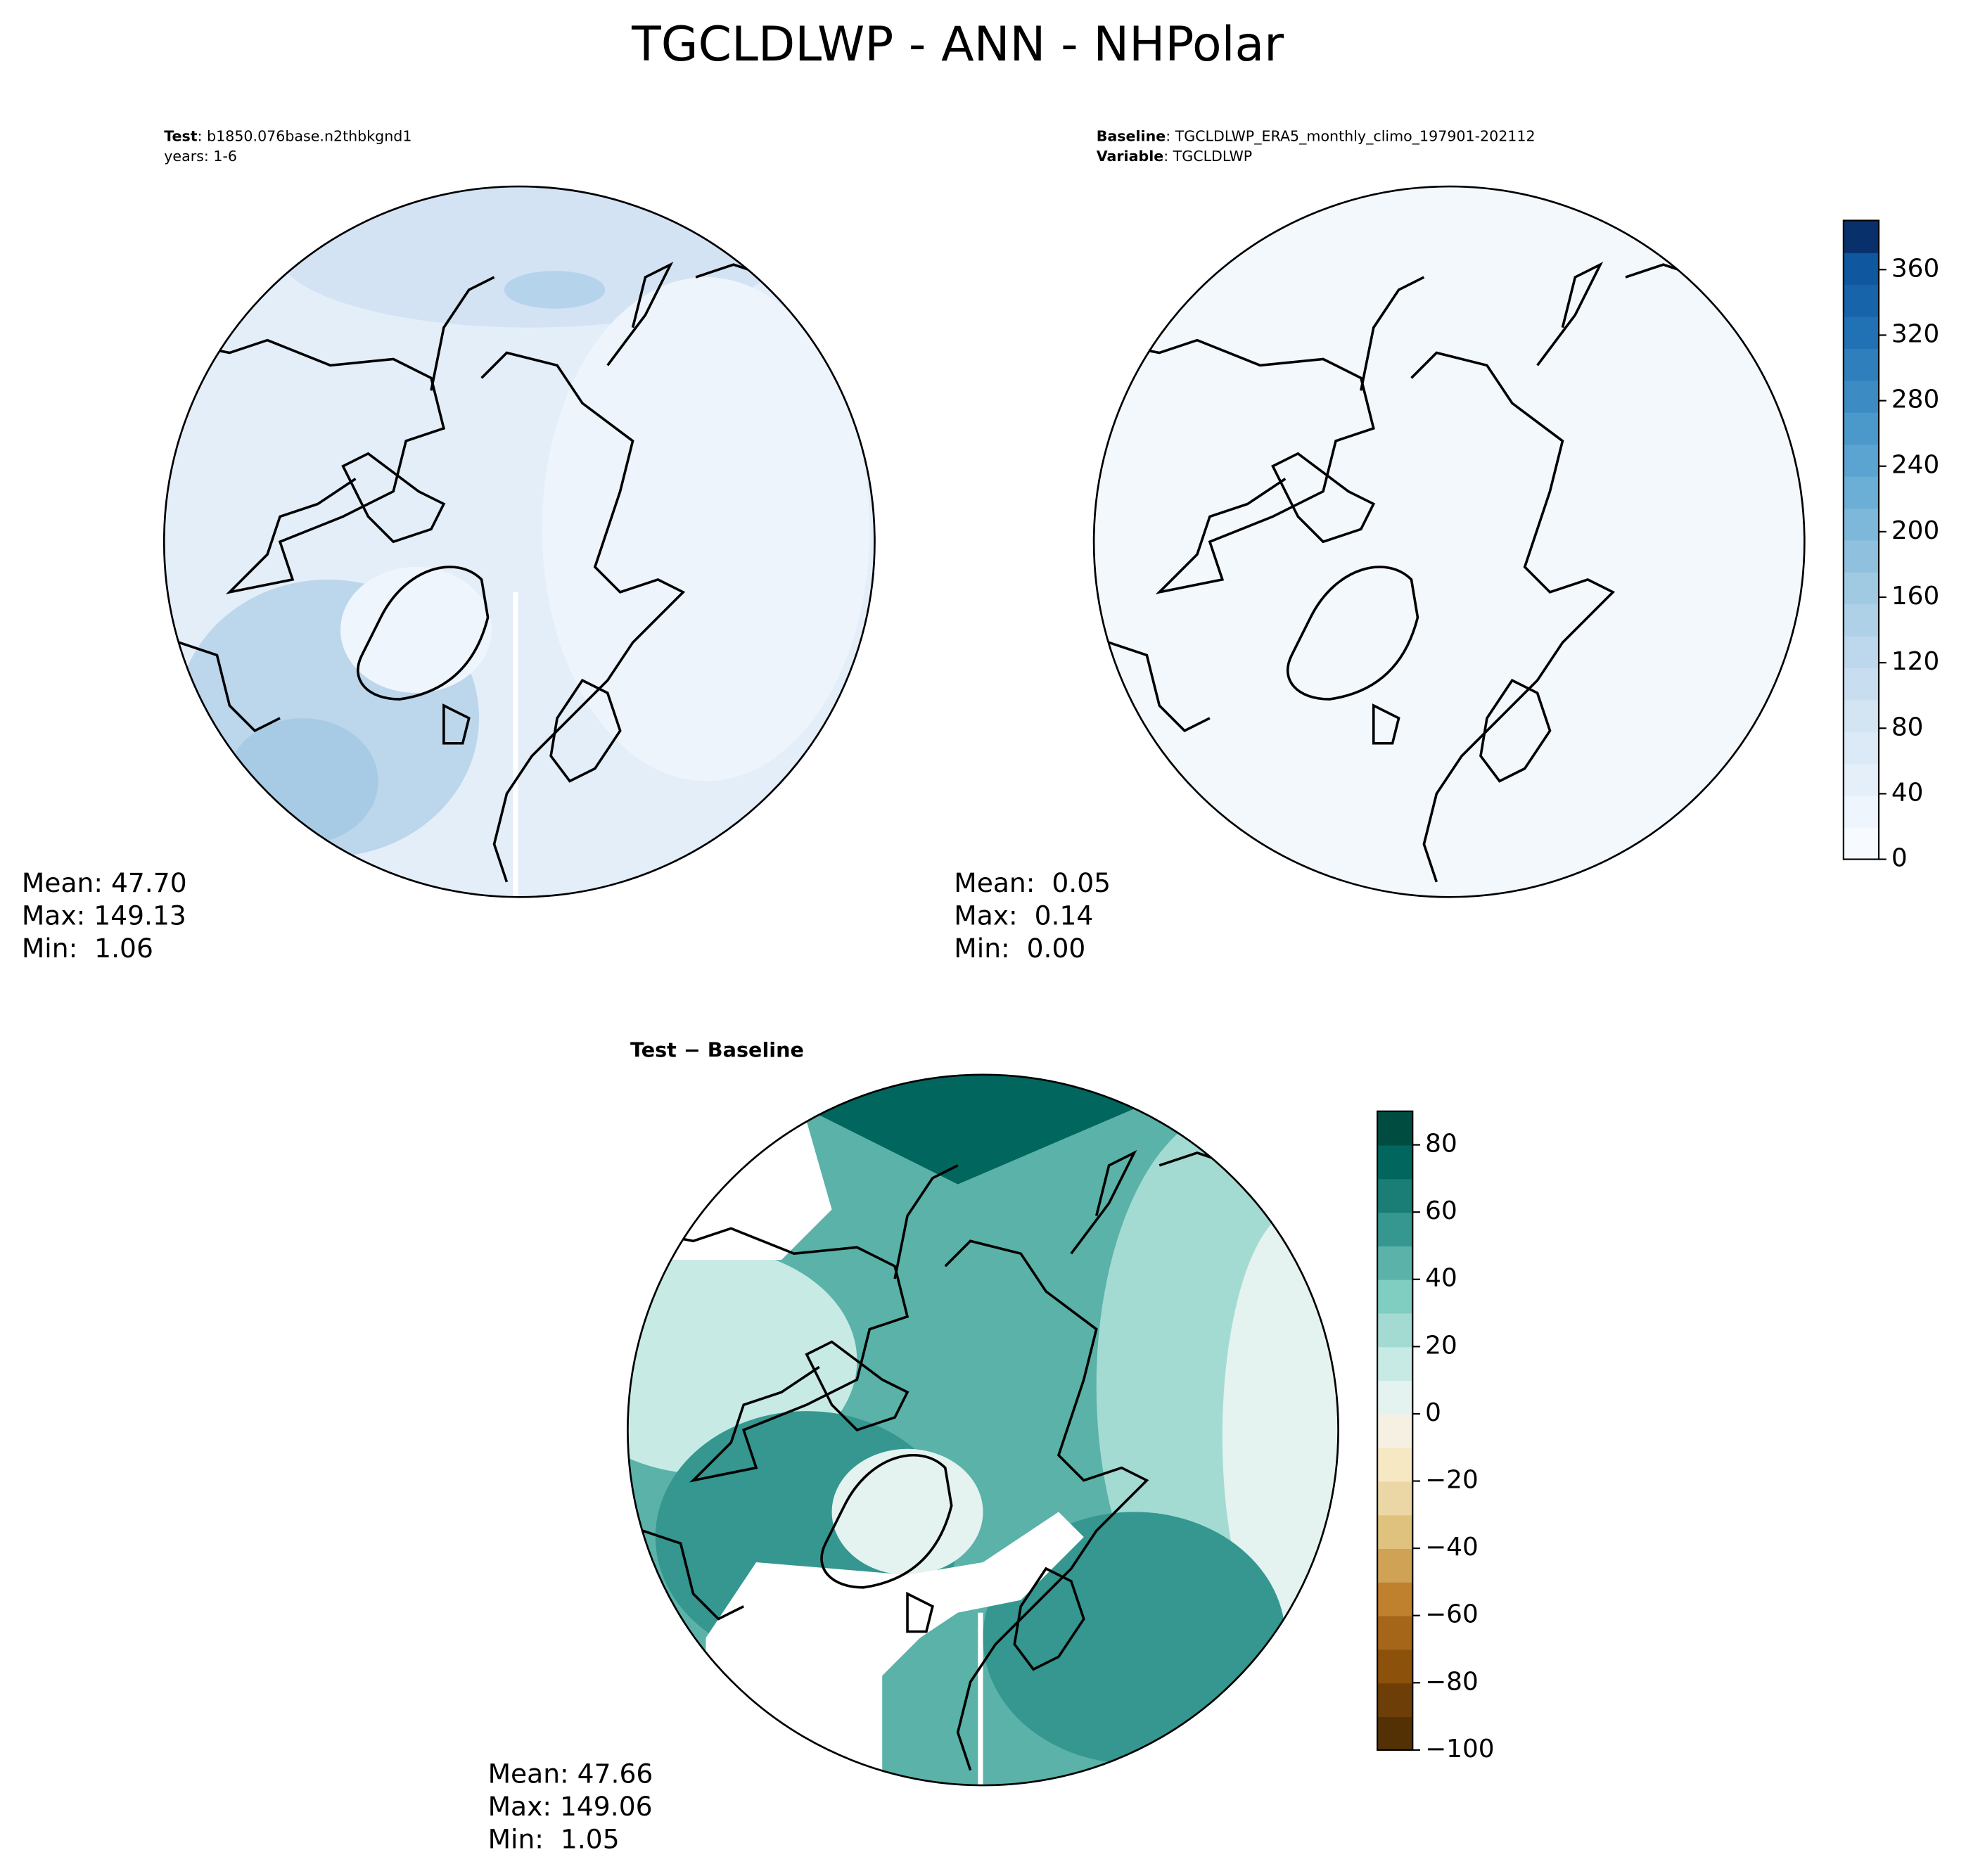 The height and width of the screenshot is (1876, 1966). I want to click on stat-text: Min: 1.05, so click(554, 1840).